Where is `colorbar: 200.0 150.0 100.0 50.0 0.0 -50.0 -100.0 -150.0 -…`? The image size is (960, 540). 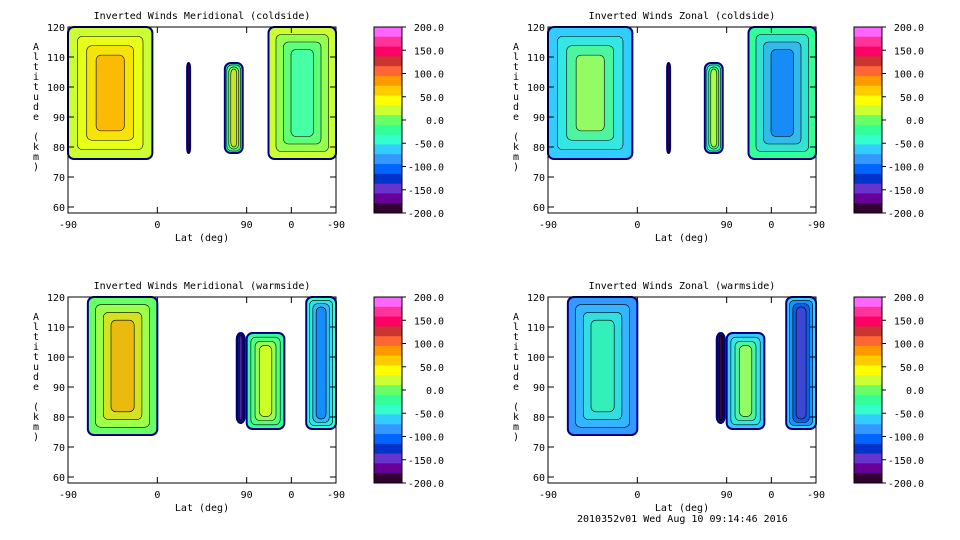
colorbar: 200.0 150.0 100.0 50.0 0.0 -50.0 -100.0 -150.0 -… is located at coordinates (408, 391).